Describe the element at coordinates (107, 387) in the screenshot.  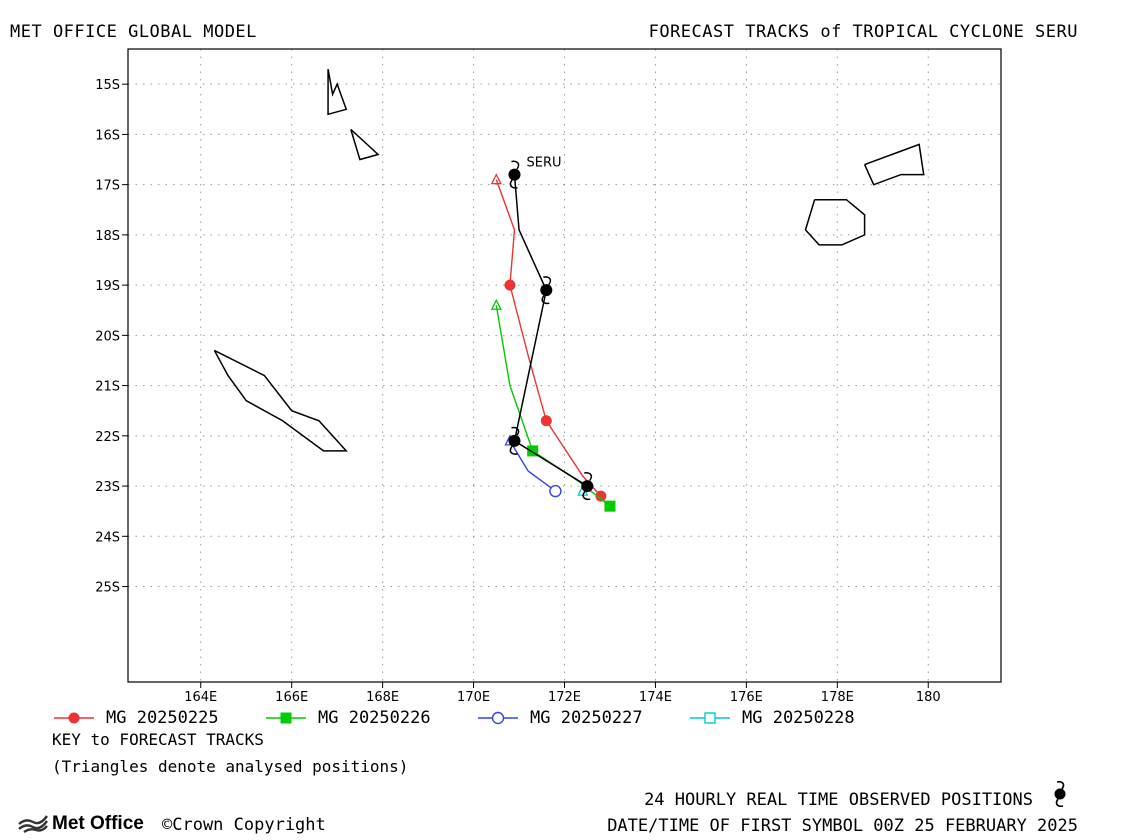
I see `y-tick-label: 21S` at that location.